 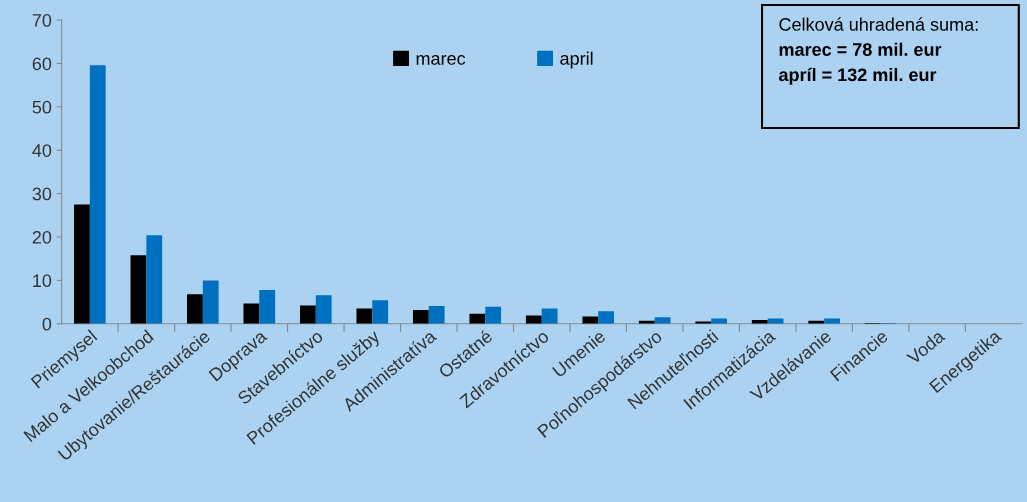 What do you see at coordinates (42, 20) in the screenshot?
I see `y-tick-label: 70` at bounding box center [42, 20].